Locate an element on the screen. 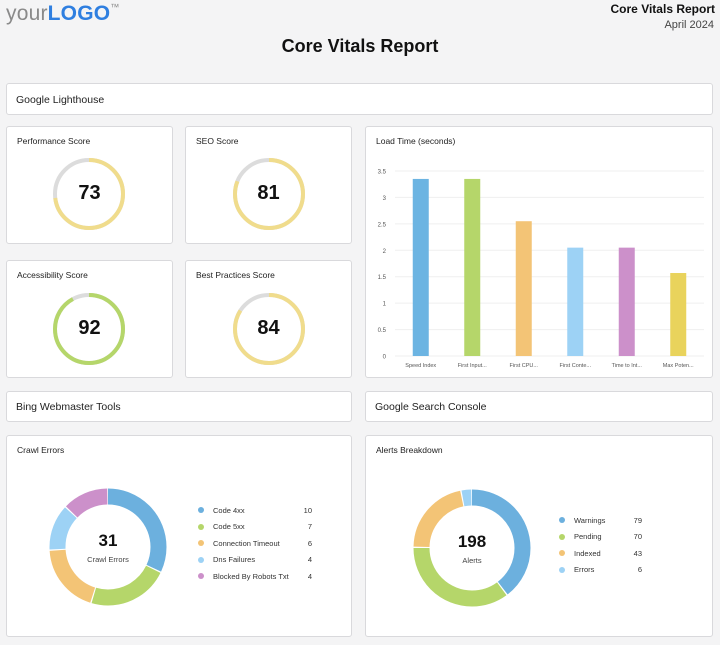  score-value: 73 is located at coordinates (89, 193).